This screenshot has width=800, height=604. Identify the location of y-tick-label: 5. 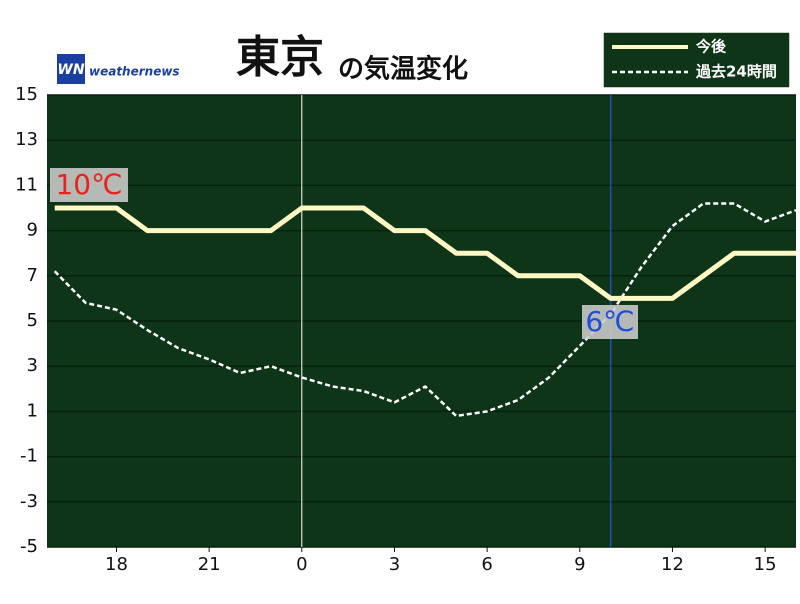
(32, 320).